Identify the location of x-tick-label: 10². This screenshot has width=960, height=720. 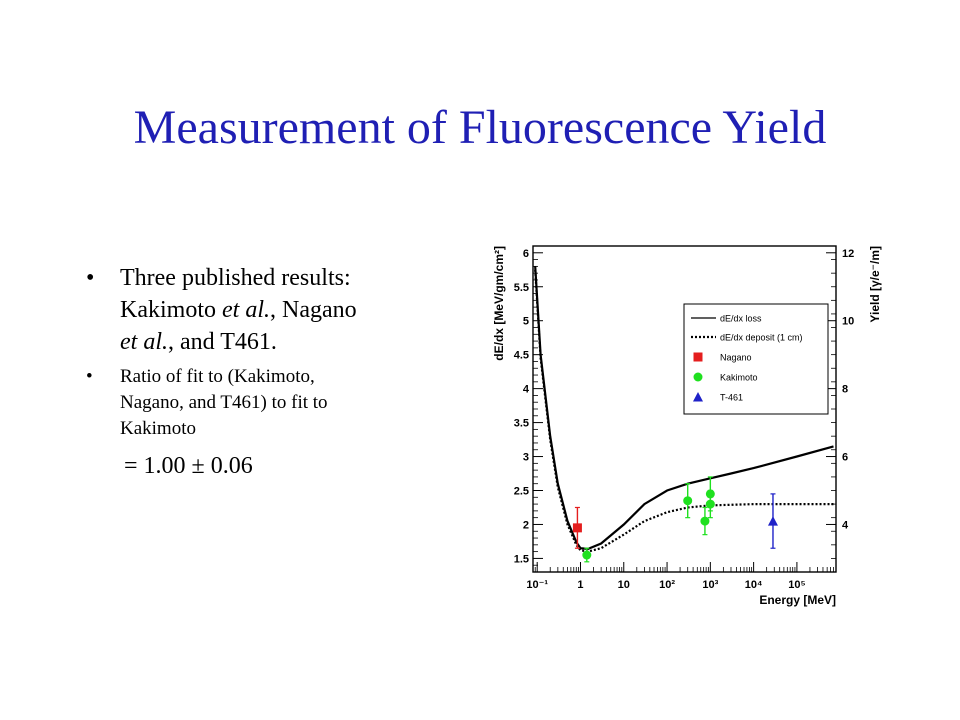
(667, 585).